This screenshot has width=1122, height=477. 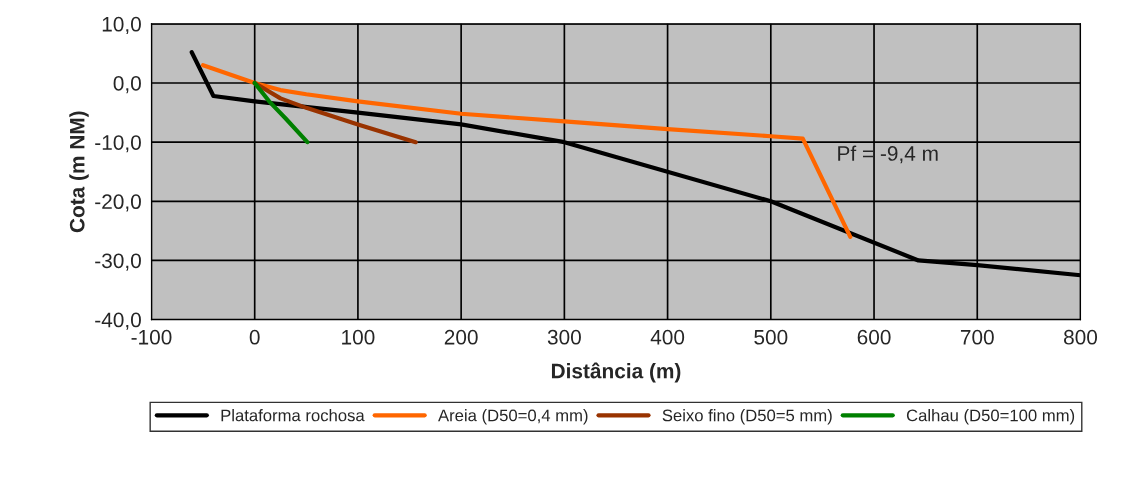 What do you see at coordinates (1081, 337) in the screenshot?
I see `x-tick-label: 800` at bounding box center [1081, 337].